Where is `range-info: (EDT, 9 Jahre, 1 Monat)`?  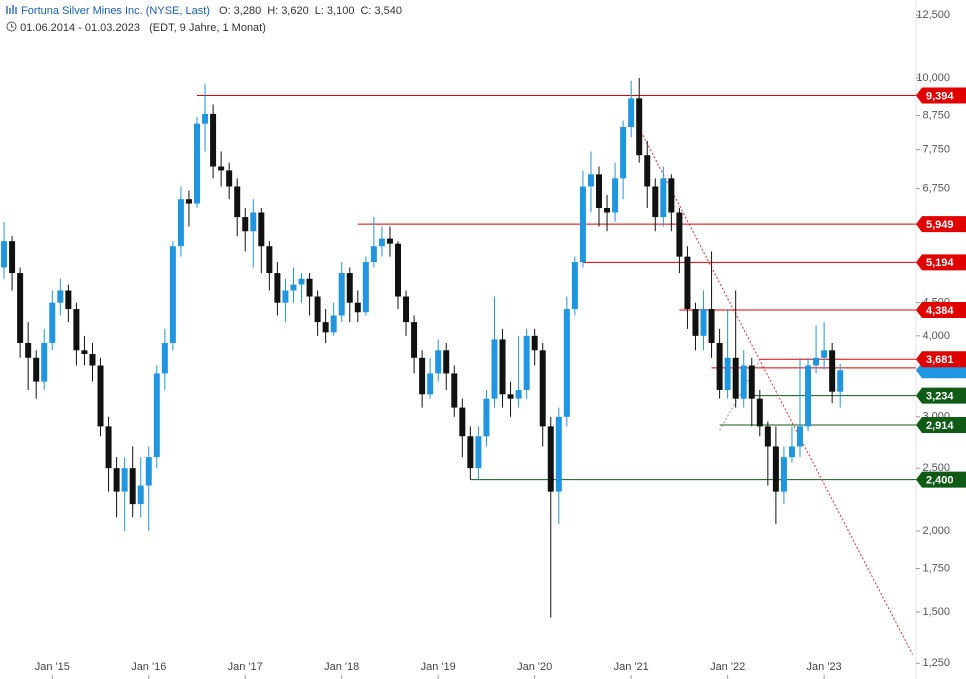
range-info: (EDT, 9 Jahre, 1 Monat) is located at coordinates (207, 28).